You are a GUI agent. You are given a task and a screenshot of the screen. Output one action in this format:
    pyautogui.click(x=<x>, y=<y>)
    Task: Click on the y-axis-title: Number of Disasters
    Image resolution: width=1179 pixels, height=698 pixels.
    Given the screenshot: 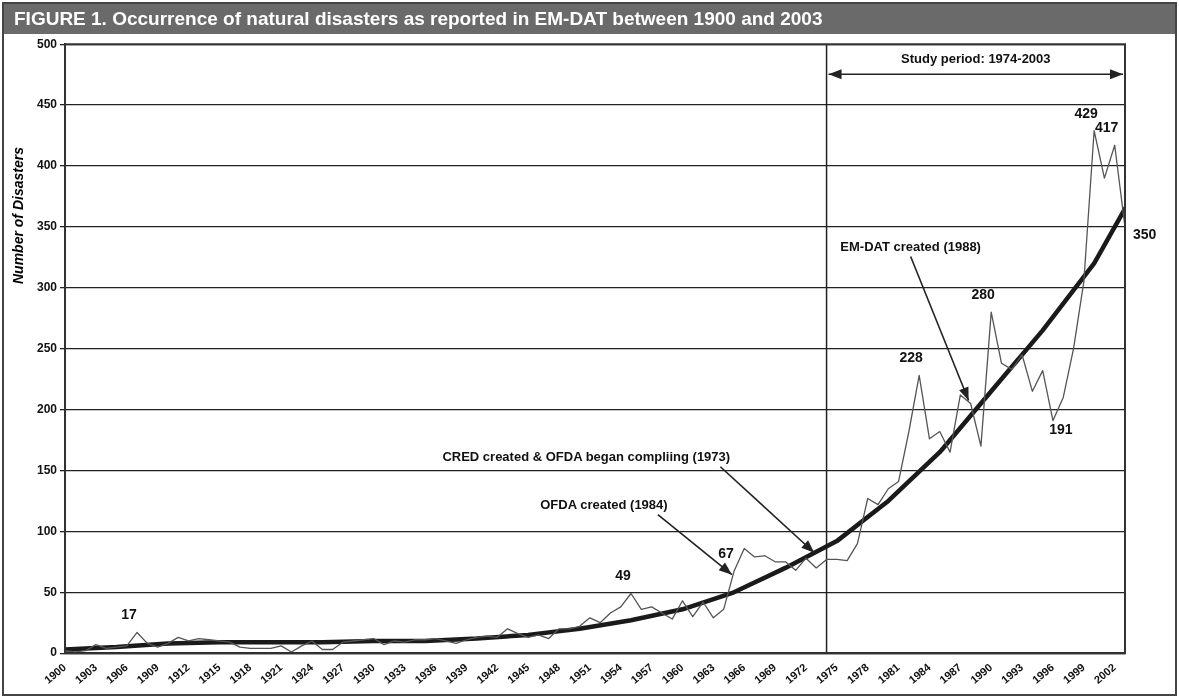 What is the action you would take?
    pyautogui.click(x=18, y=215)
    